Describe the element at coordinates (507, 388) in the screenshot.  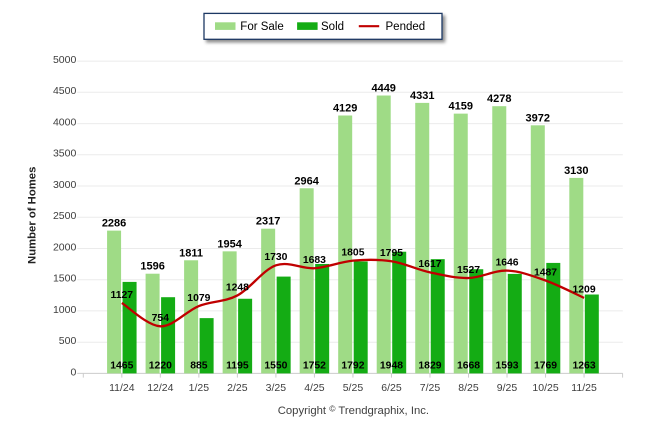
I see `svg-text: 9/25` at that location.